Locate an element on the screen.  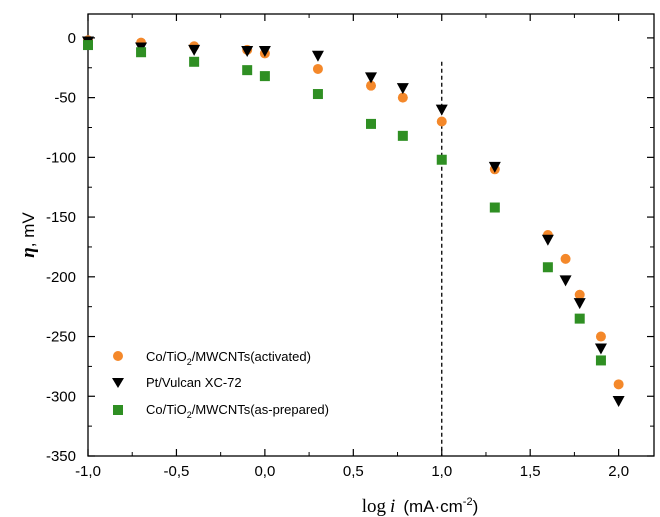
legend-label: Pt/Vulcan XC-72 is located at coordinates (194, 382).